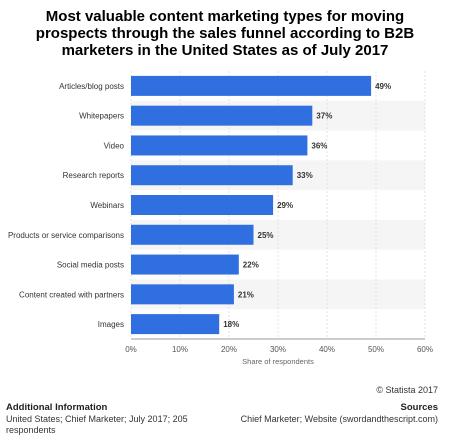  Describe the element at coordinates (327, 349) in the screenshot. I see `x-tick-label: 40%` at that location.